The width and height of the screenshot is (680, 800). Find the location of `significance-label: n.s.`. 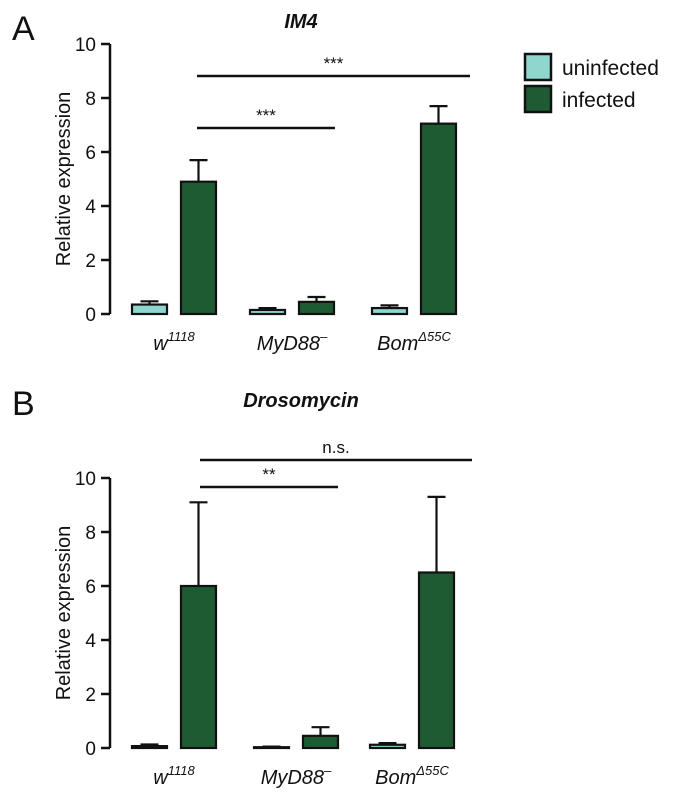

significance-label: n.s. is located at coordinates (335, 447).